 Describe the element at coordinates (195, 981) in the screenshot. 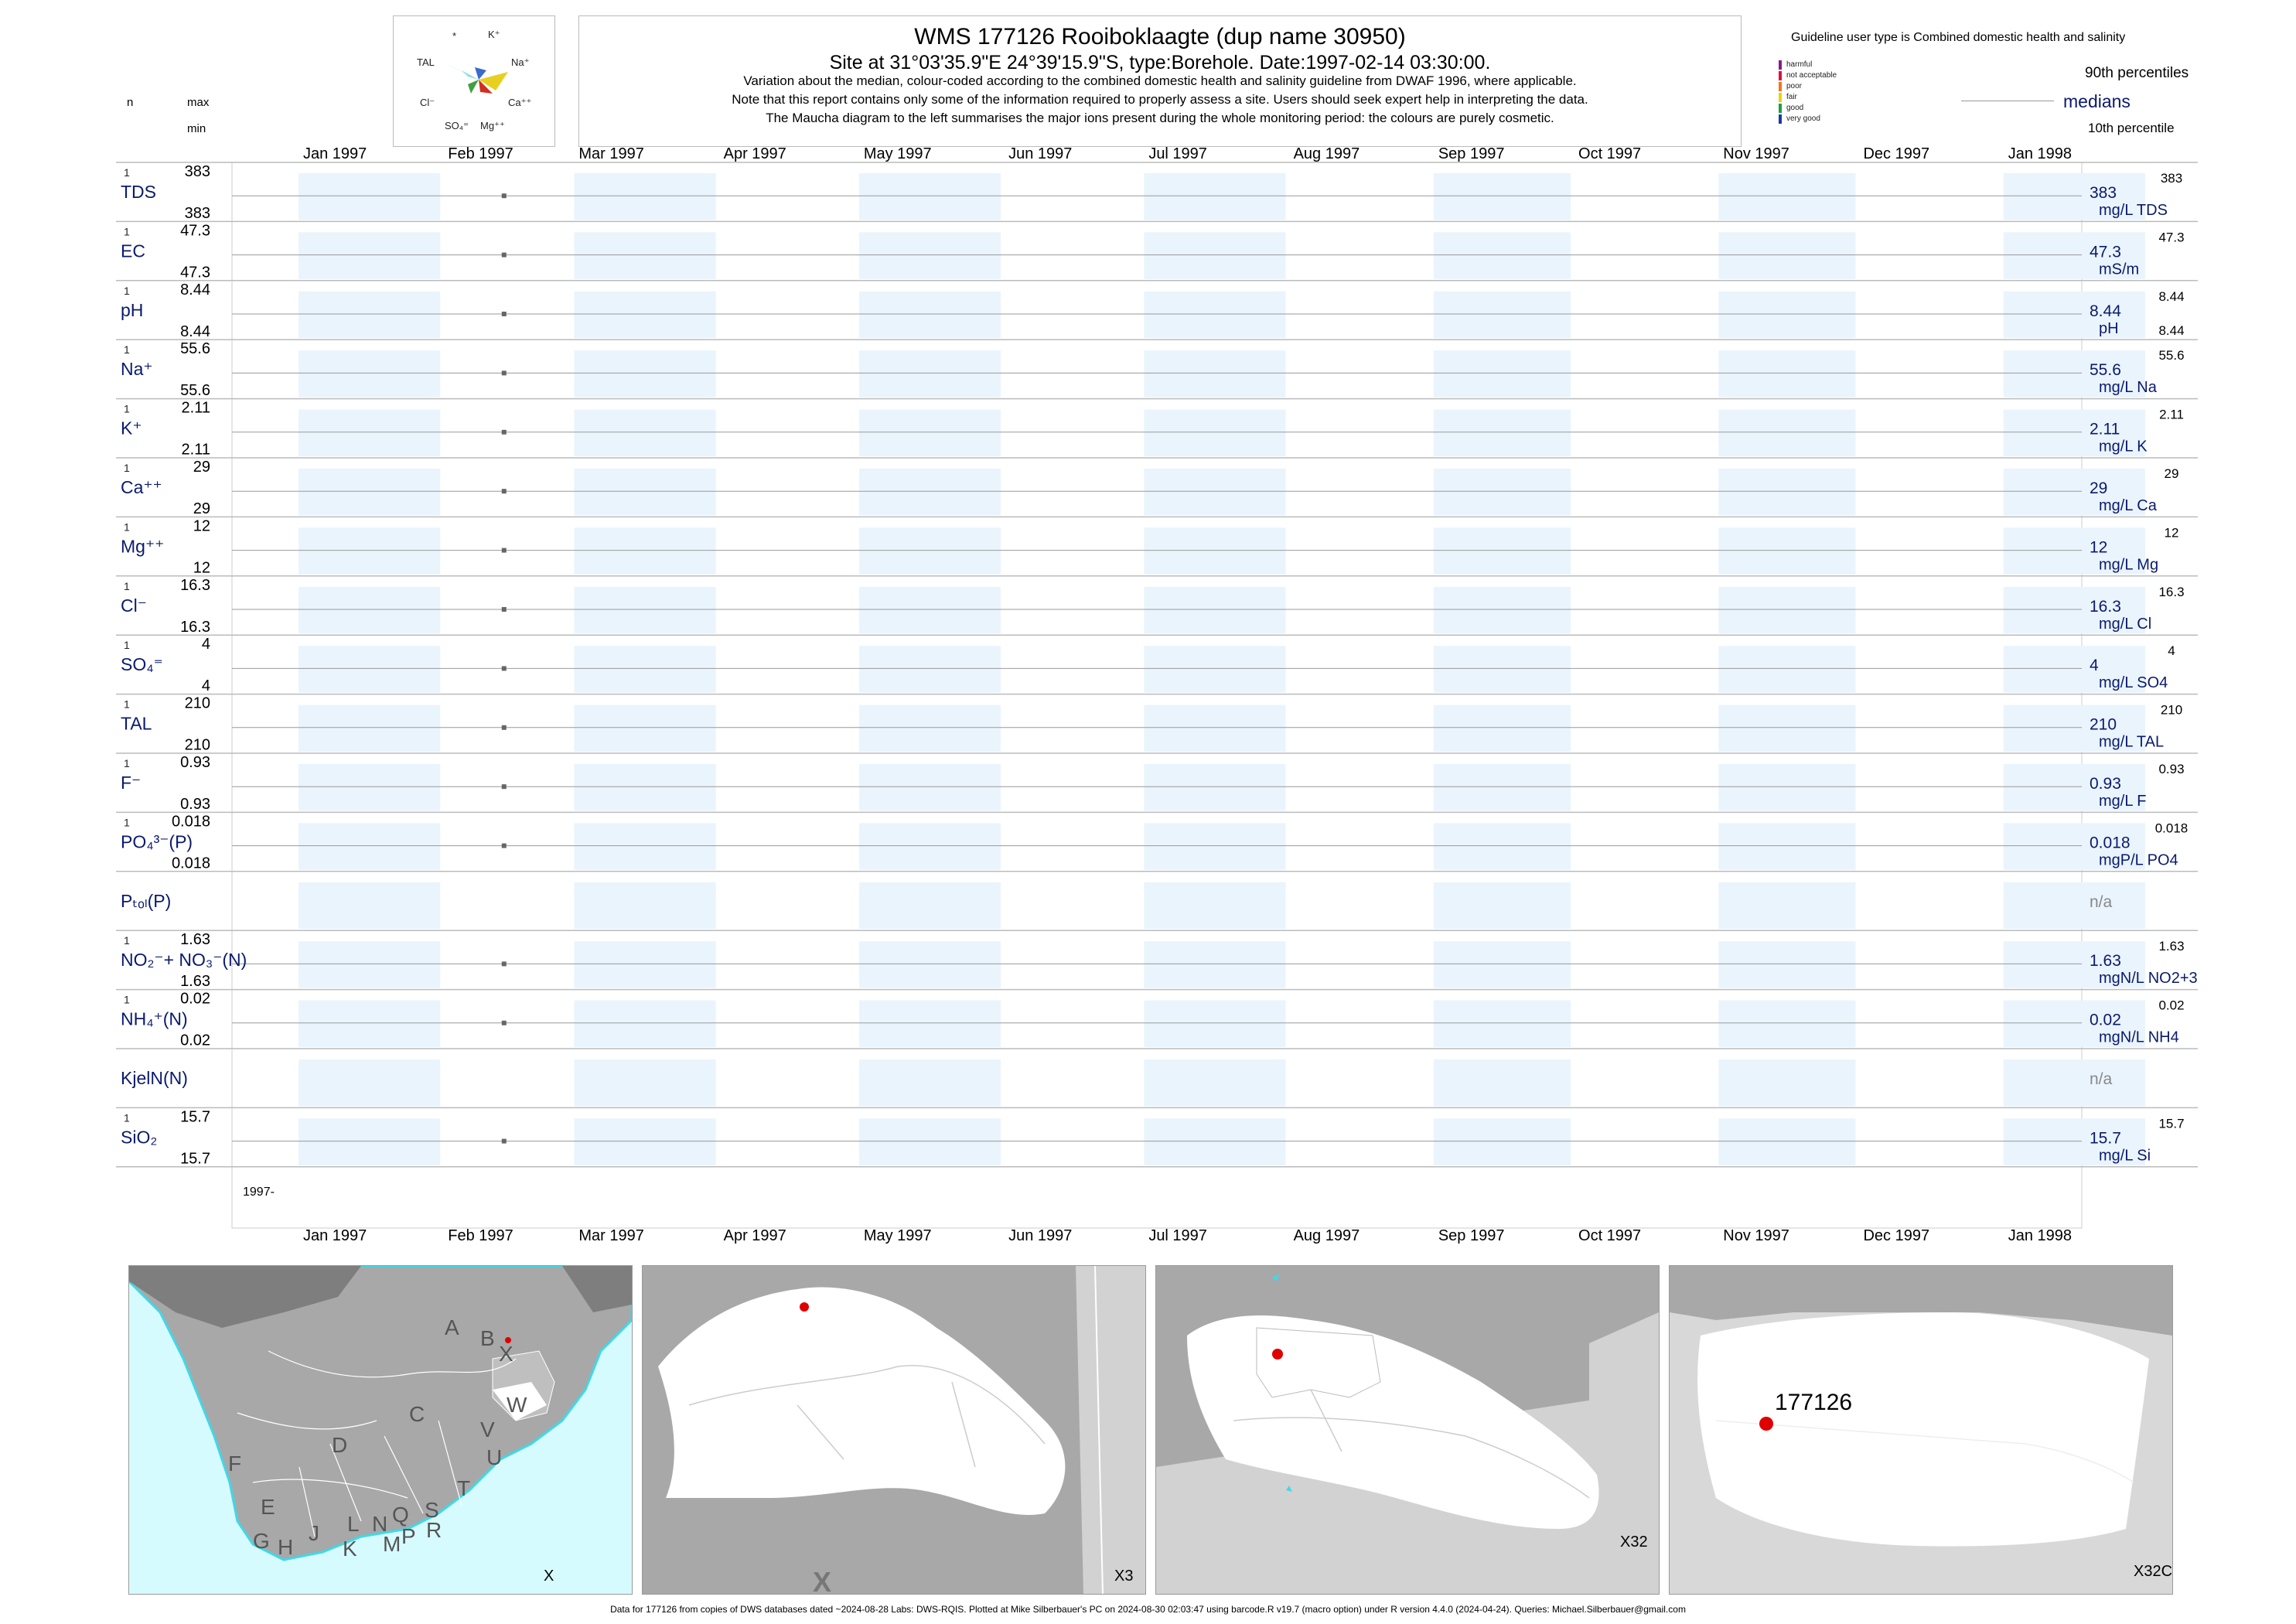

I see `min-value: 1.63` at that location.